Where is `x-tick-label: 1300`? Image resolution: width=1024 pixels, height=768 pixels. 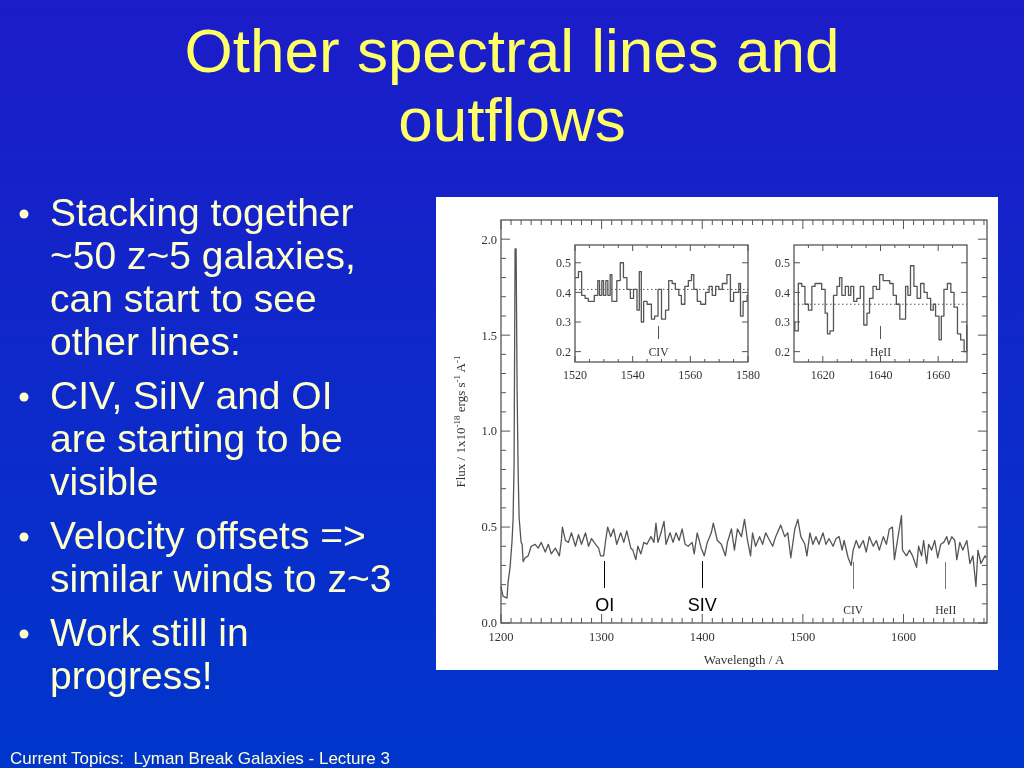 x-tick-label: 1300 is located at coordinates (602, 636).